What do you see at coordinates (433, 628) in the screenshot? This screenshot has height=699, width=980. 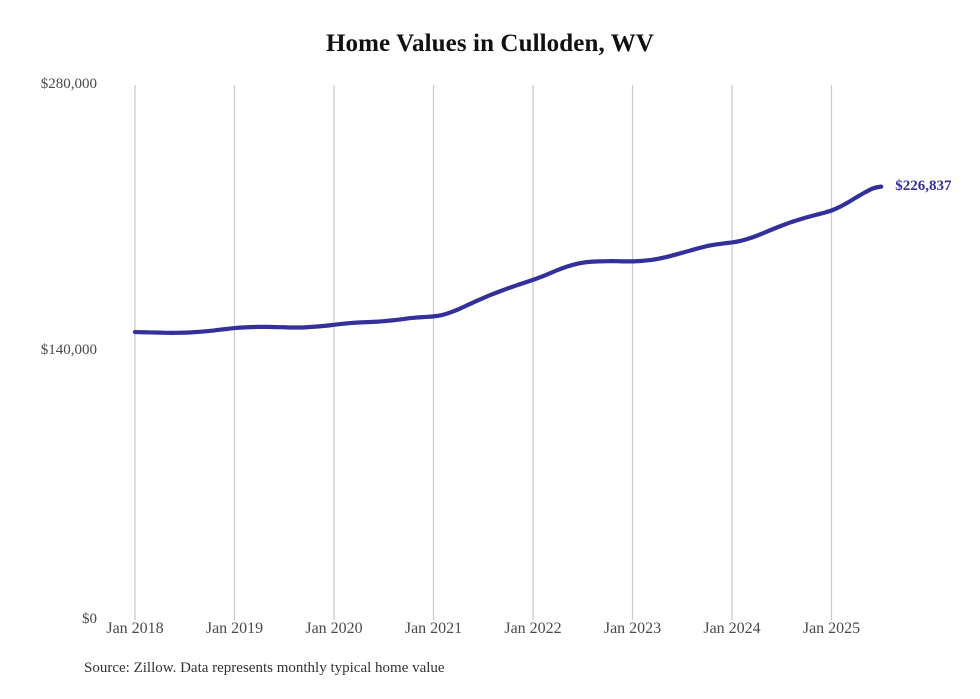 I see `x-tick-label: Jan 2021` at bounding box center [433, 628].